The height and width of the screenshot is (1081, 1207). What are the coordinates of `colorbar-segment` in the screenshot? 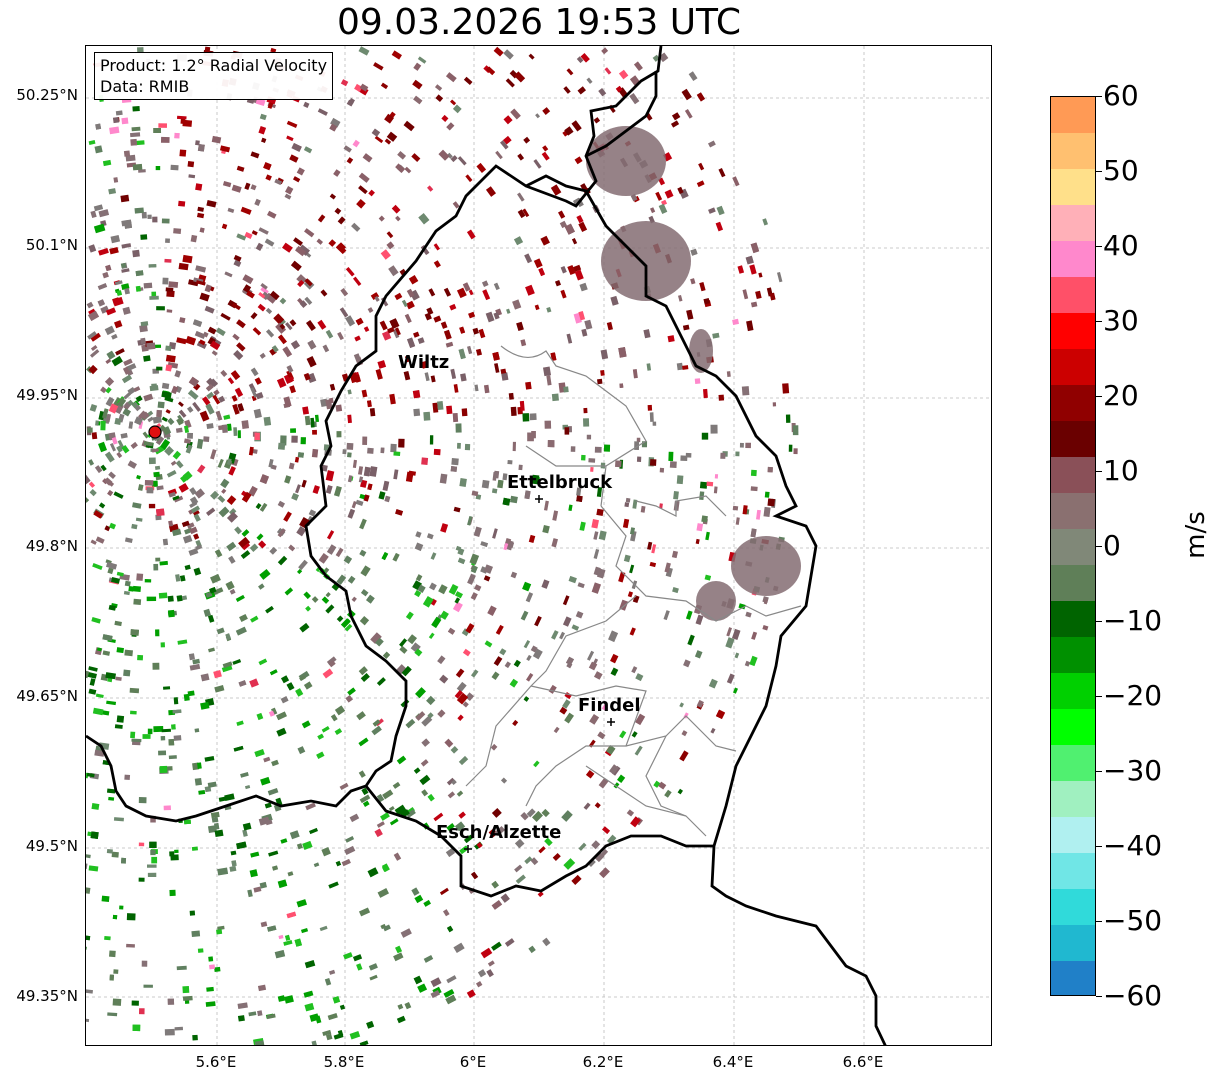 It's located at (1073, 367).